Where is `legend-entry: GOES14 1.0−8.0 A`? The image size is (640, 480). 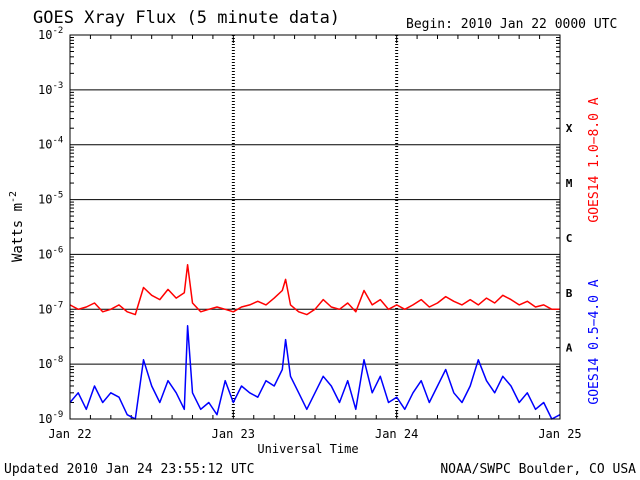
legend-entry: GOES14 1.0−8.0 A is located at coordinates (594, 159).